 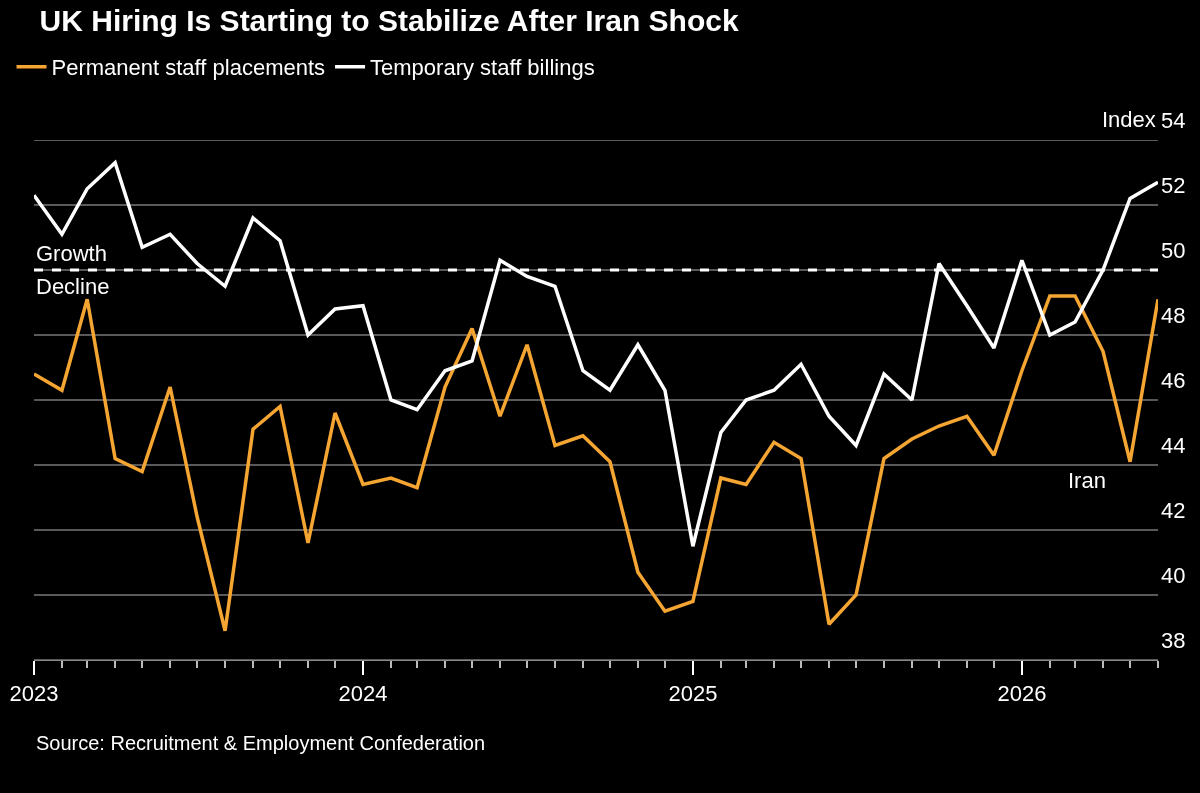 What do you see at coordinates (482, 68) in the screenshot?
I see `legend-label: Temporary staff billings` at bounding box center [482, 68].